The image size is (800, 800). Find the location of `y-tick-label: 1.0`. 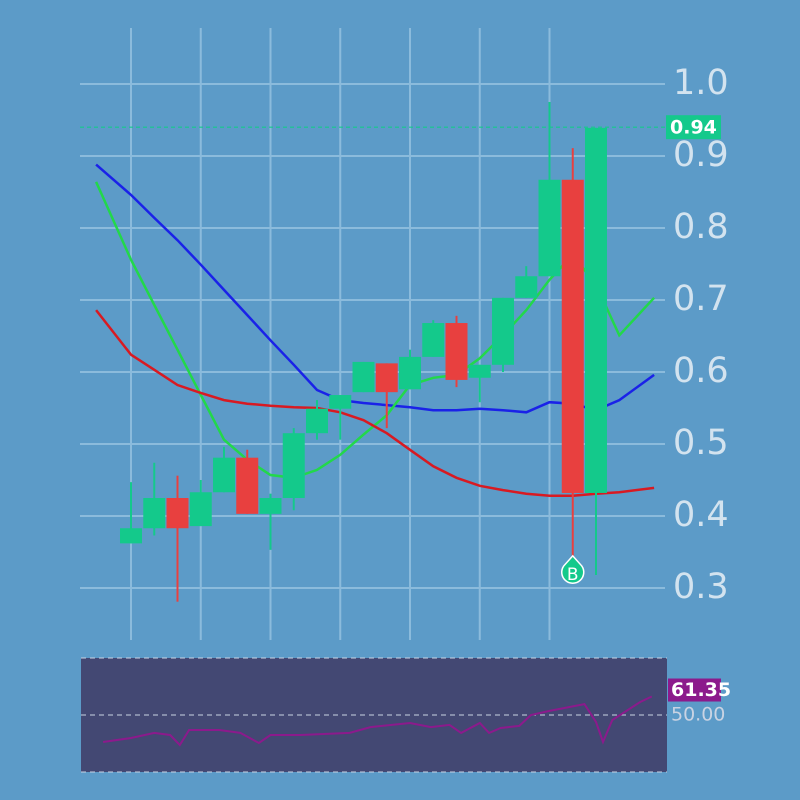

y-tick-label: 1.0 is located at coordinates (701, 83).